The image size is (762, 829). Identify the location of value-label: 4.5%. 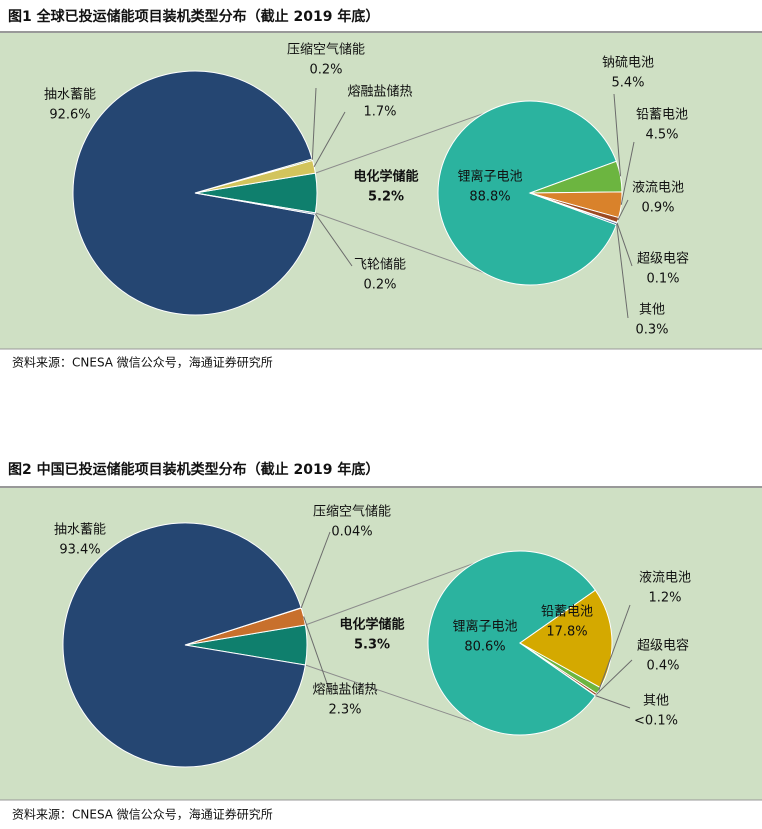
(661, 135).